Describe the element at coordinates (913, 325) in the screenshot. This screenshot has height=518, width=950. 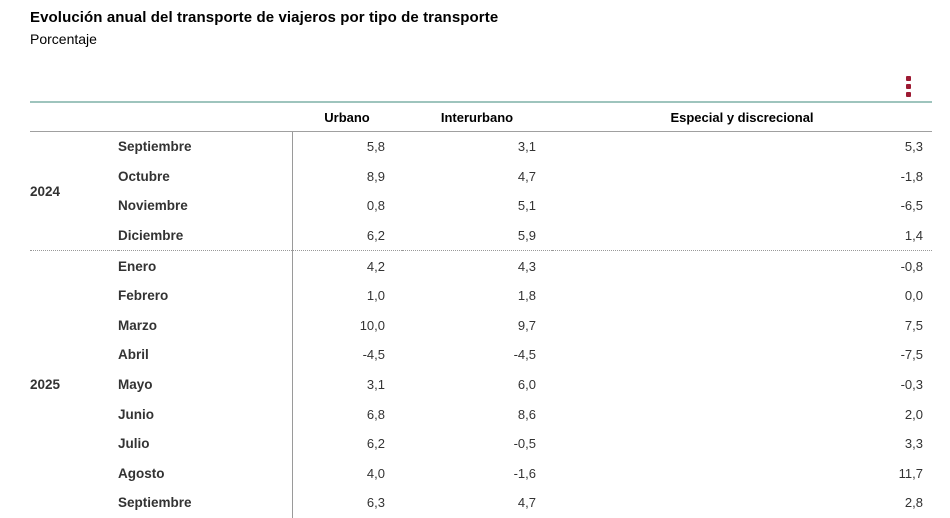
I see `value-especial: 7,5` at that location.